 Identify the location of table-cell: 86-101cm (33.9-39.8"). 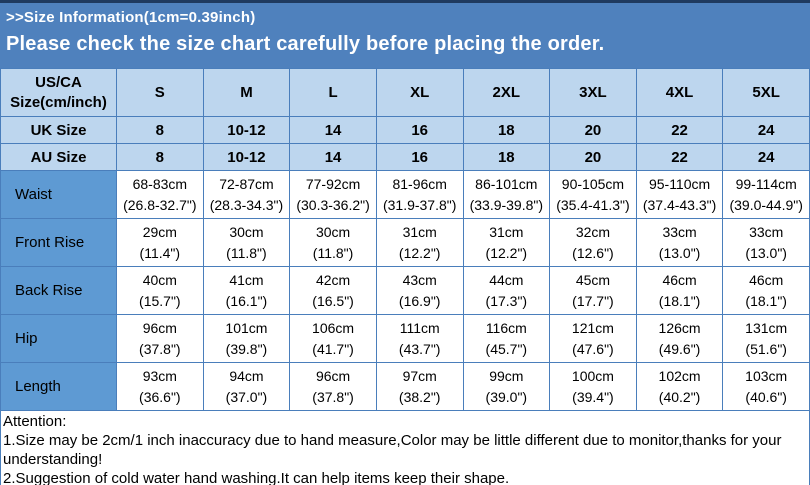
(506, 194).